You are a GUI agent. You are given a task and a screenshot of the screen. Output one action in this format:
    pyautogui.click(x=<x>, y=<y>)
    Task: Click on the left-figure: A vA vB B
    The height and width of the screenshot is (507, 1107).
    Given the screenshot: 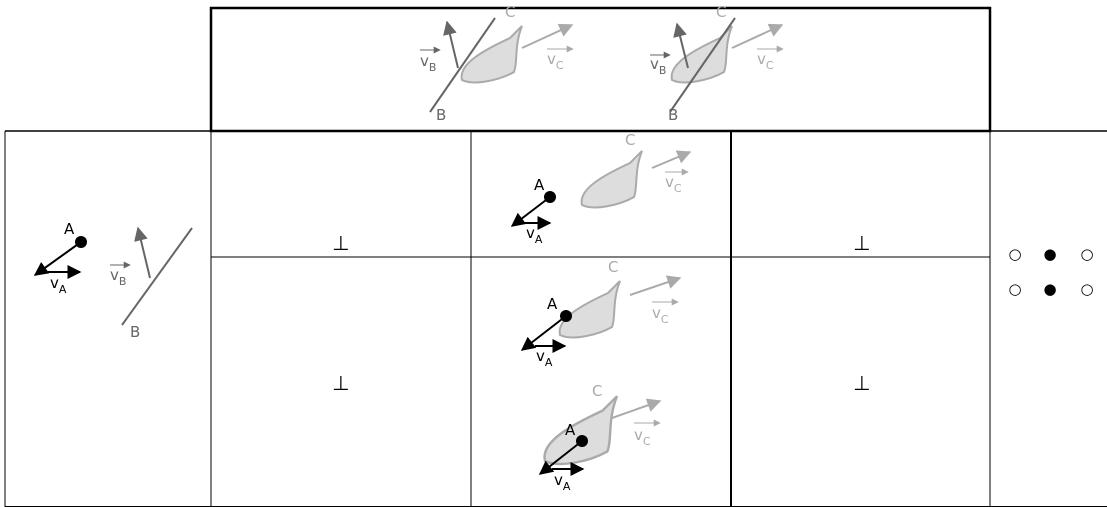 What is the action you would take?
    pyautogui.click(x=113, y=280)
    